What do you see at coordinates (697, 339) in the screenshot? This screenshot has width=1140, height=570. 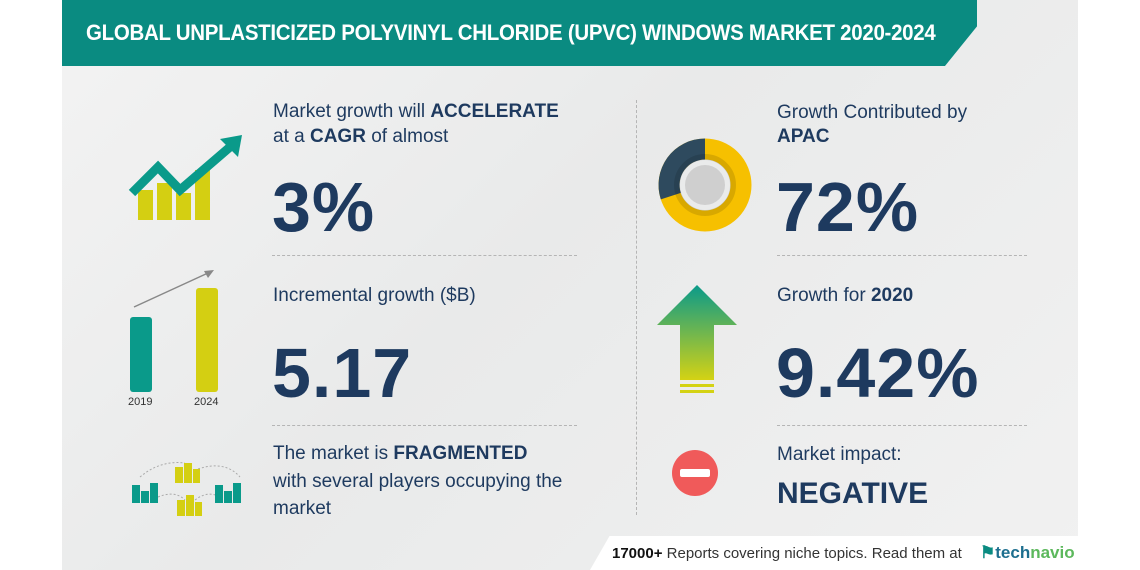 I see `up-arrow-icon` at bounding box center [697, 339].